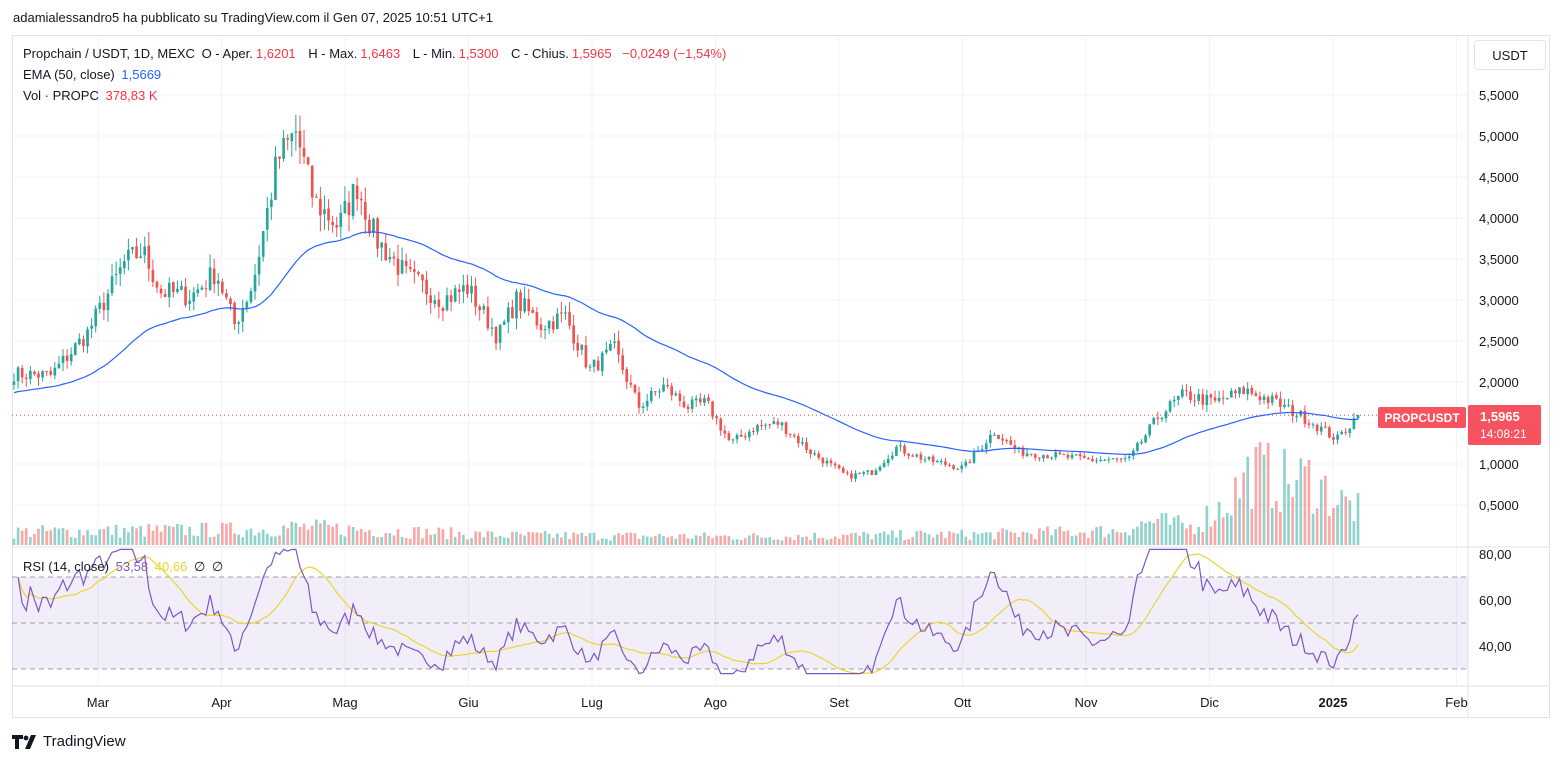  What do you see at coordinates (715, 702) in the screenshot?
I see `time-tick-label: Ago` at bounding box center [715, 702].